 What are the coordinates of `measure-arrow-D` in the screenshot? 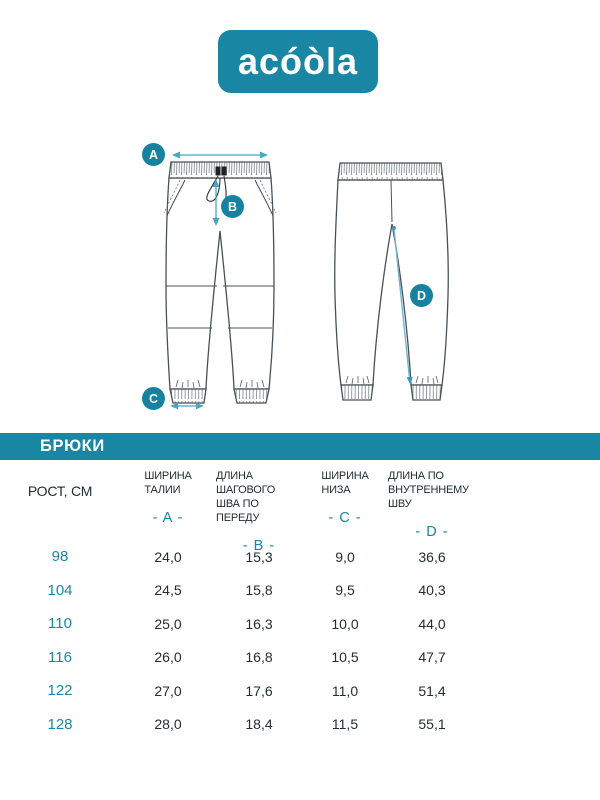 It's located at (402, 305).